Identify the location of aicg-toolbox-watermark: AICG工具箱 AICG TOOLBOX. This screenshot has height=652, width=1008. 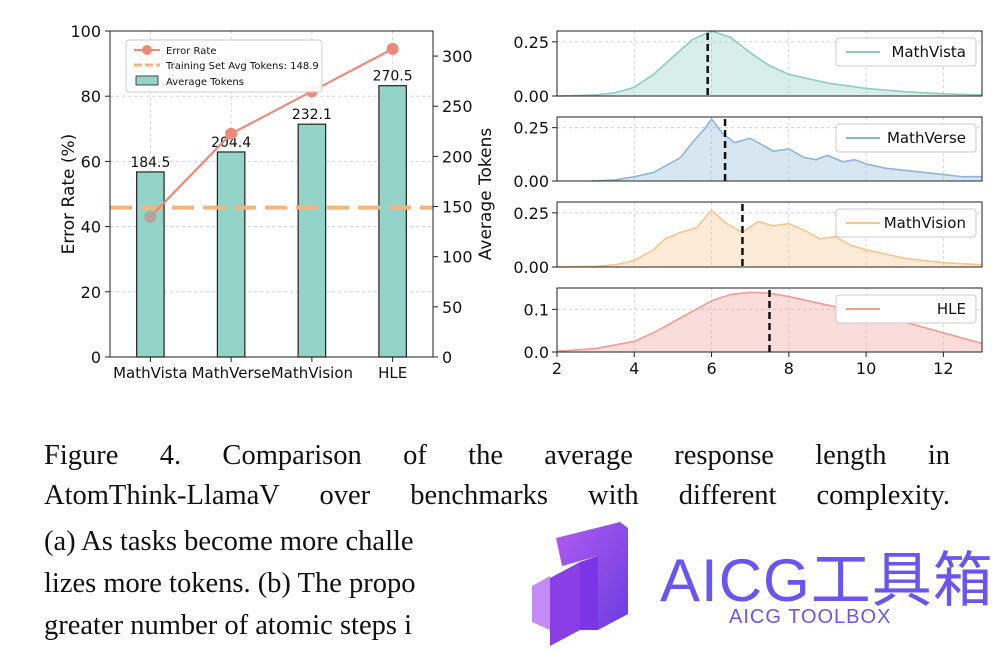
(759, 585).